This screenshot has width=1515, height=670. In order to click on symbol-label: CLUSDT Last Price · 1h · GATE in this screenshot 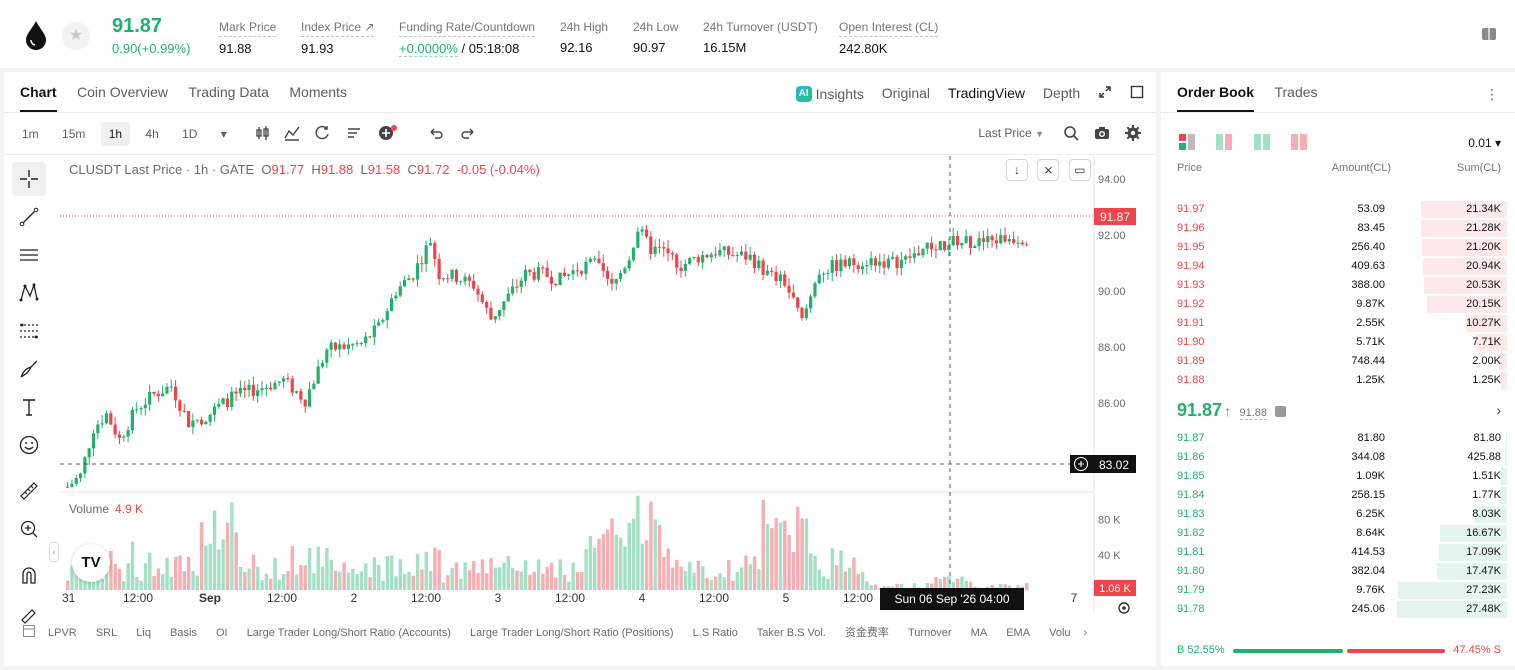, I will do `click(162, 169)`.